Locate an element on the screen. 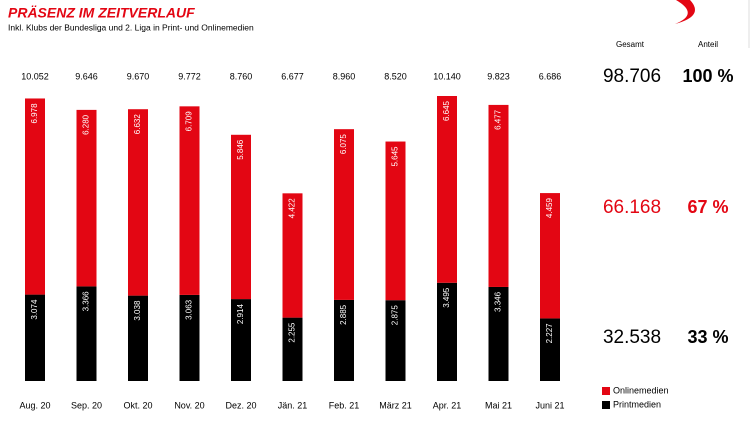 This screenshot has width=754, height=424. x-tick-label: Nov. 20 is located at coordinates (189, 405).